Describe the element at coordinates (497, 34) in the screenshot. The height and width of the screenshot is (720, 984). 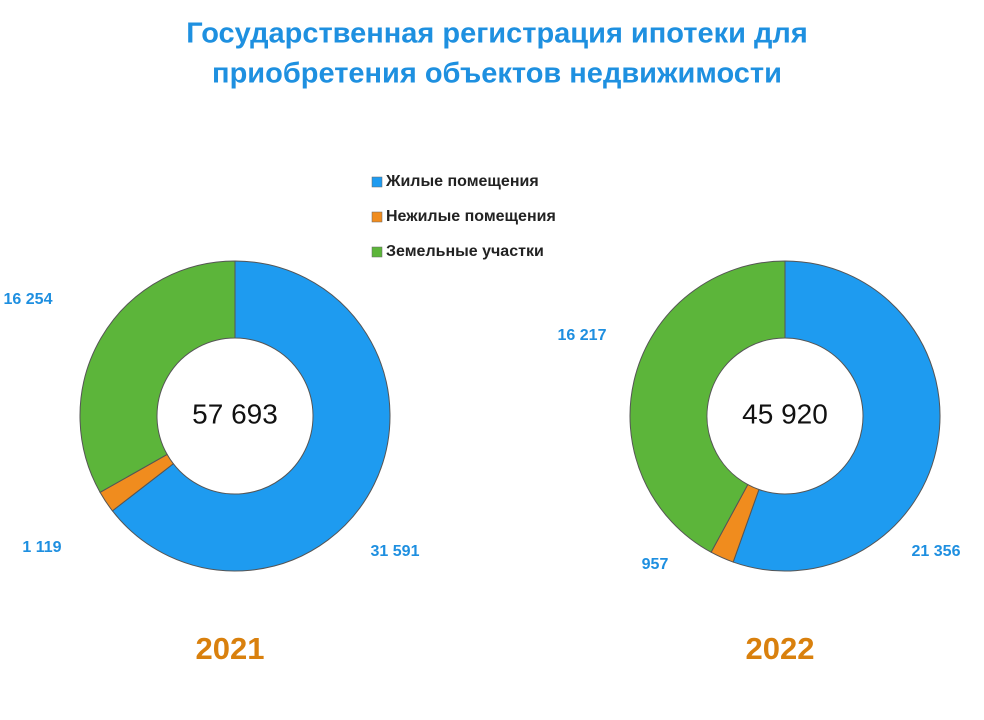
I see `title-line: Государственная регистрация ипотеки для` at that location.